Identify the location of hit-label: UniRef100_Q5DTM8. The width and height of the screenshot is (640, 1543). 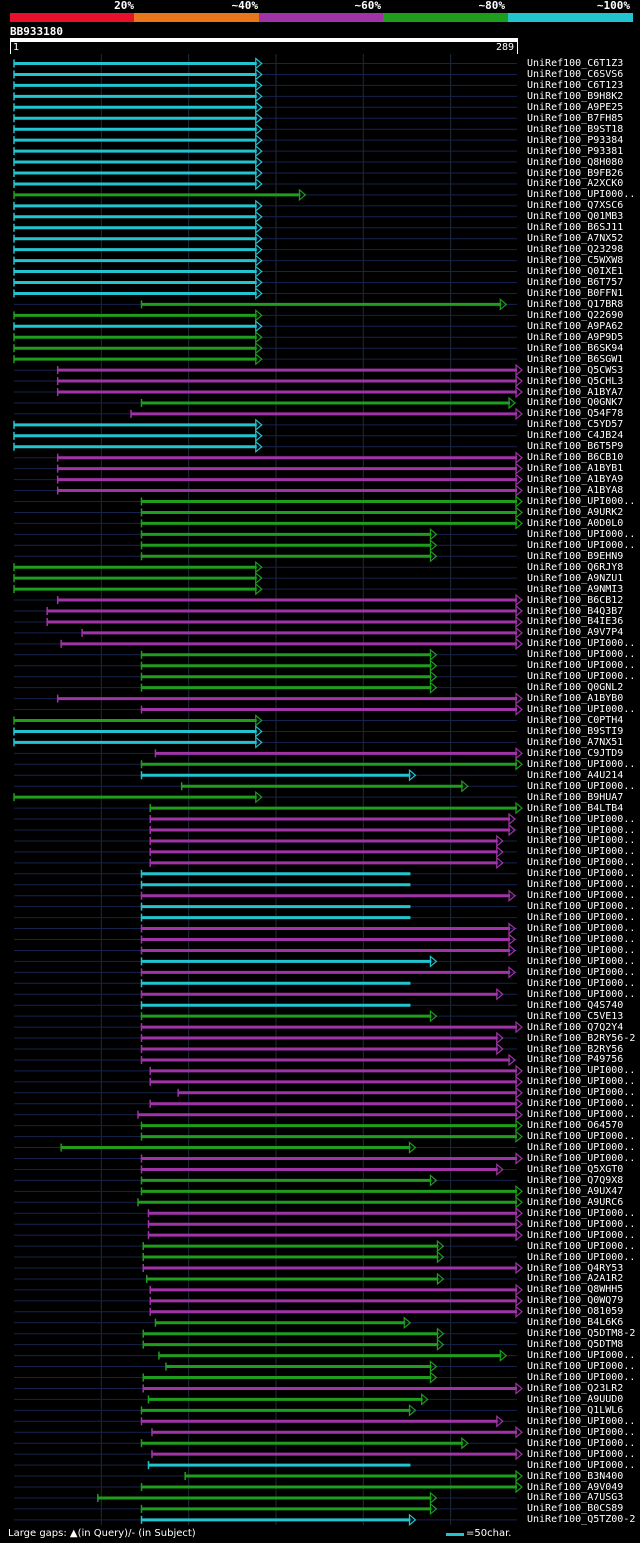
(575, 1345).